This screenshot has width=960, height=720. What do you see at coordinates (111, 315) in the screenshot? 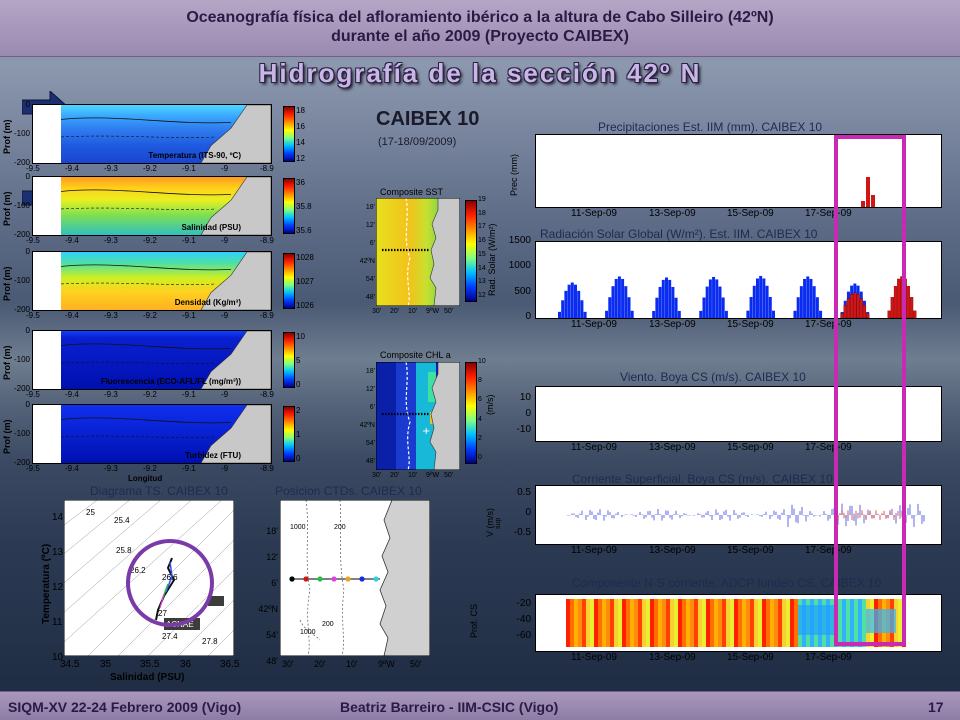
I see `section-lon-tick: -9.3` at bounding box center [111, 315].